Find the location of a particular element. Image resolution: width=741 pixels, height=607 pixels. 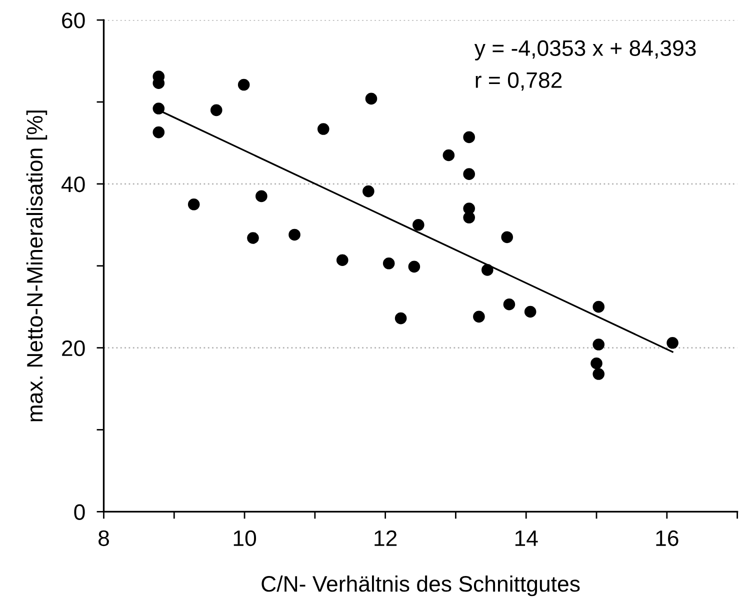

y-tick-label: 40 is located at coordinates (73, 184).